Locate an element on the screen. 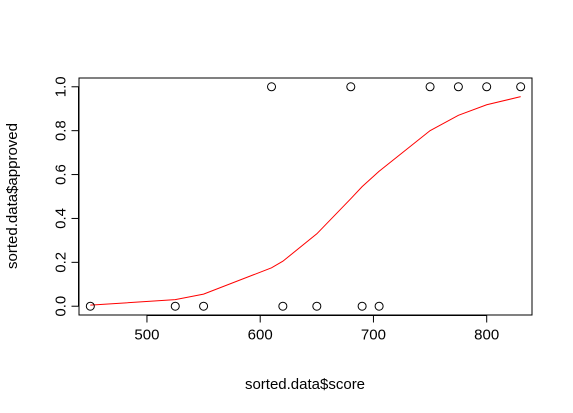 Image resolution: width=573 pixels, height=413 pixels. x-axis-title: sorted.data$score is located at coordinates (305, 384).